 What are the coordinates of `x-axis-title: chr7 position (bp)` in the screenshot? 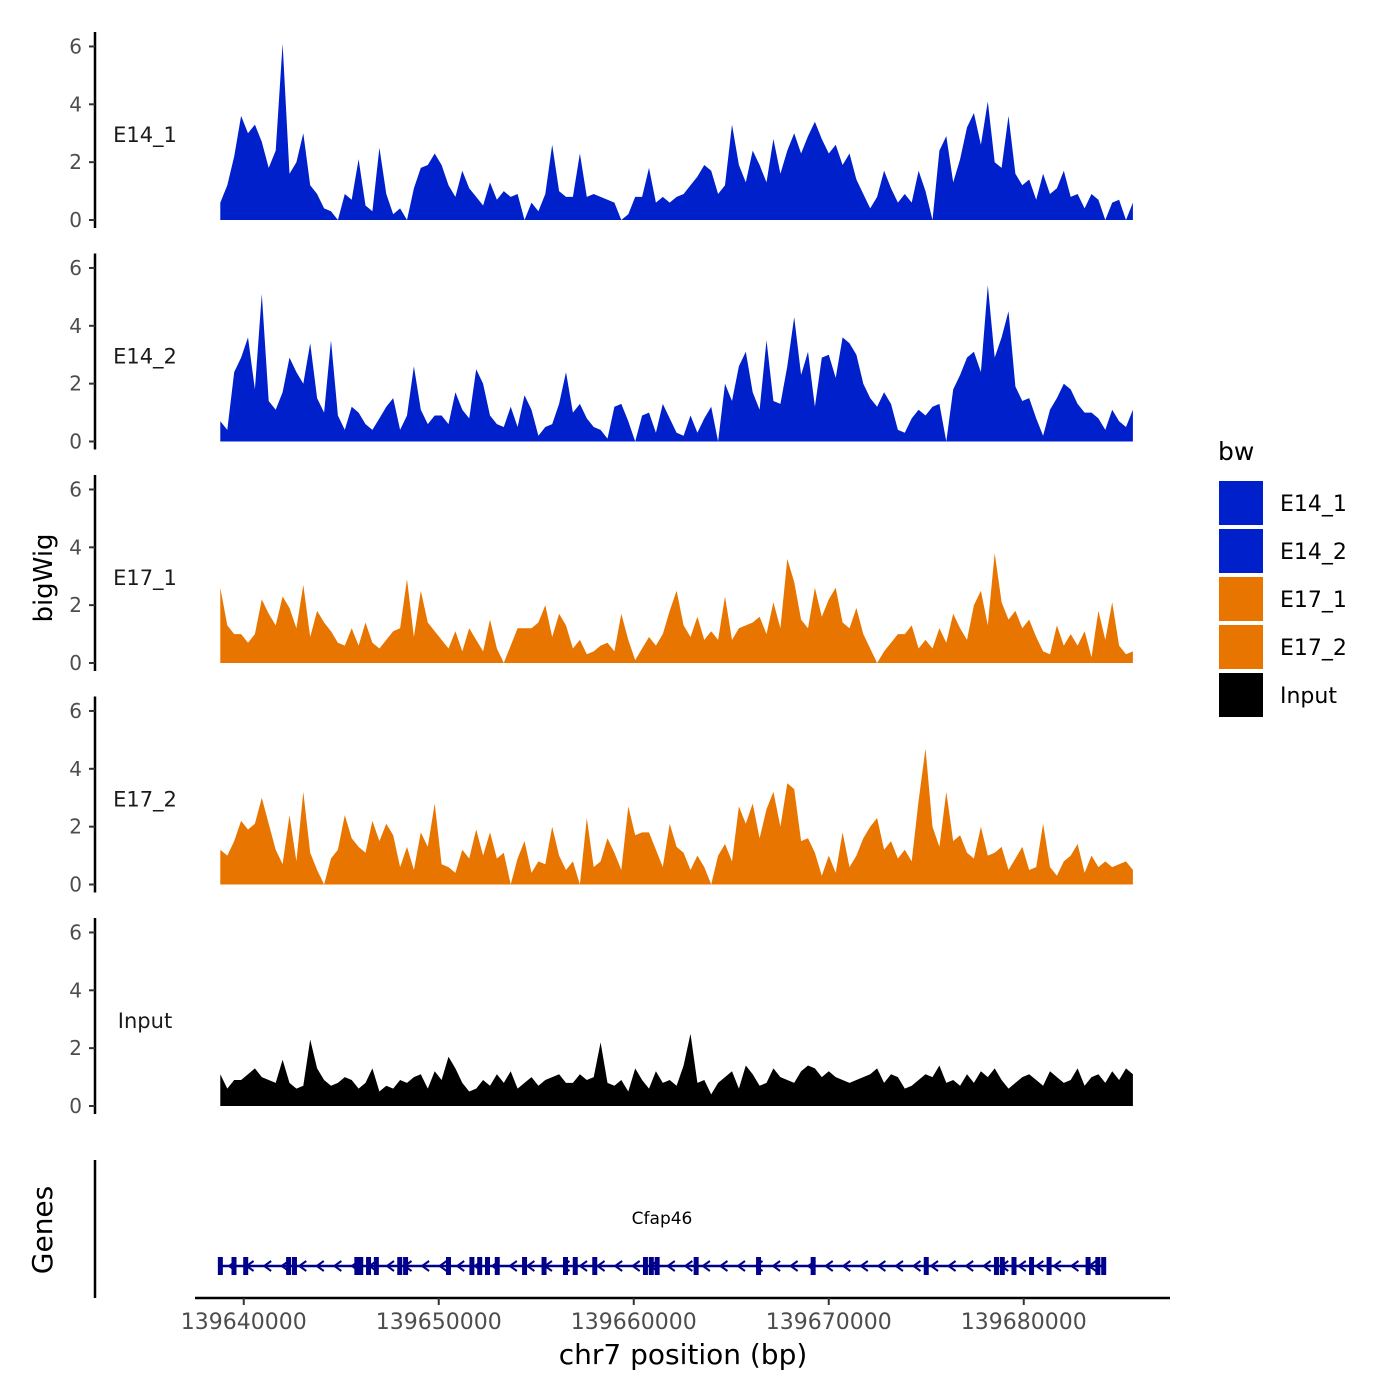 It's located at (683, 1354).